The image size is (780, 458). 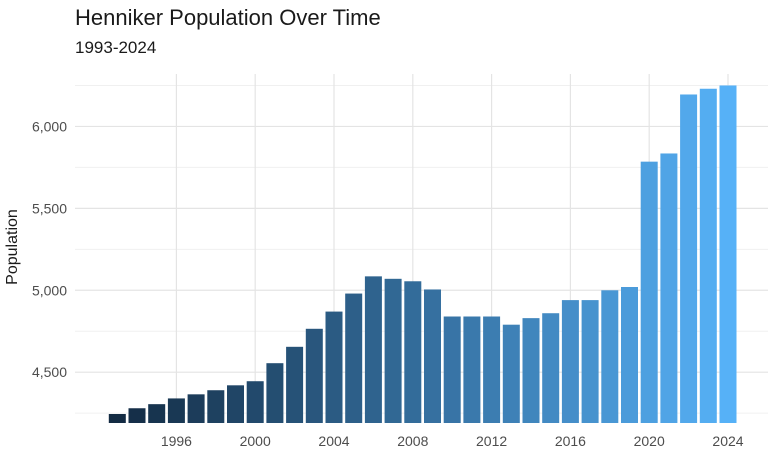 I want to click on bar-2005, so click(x=354, y=358).